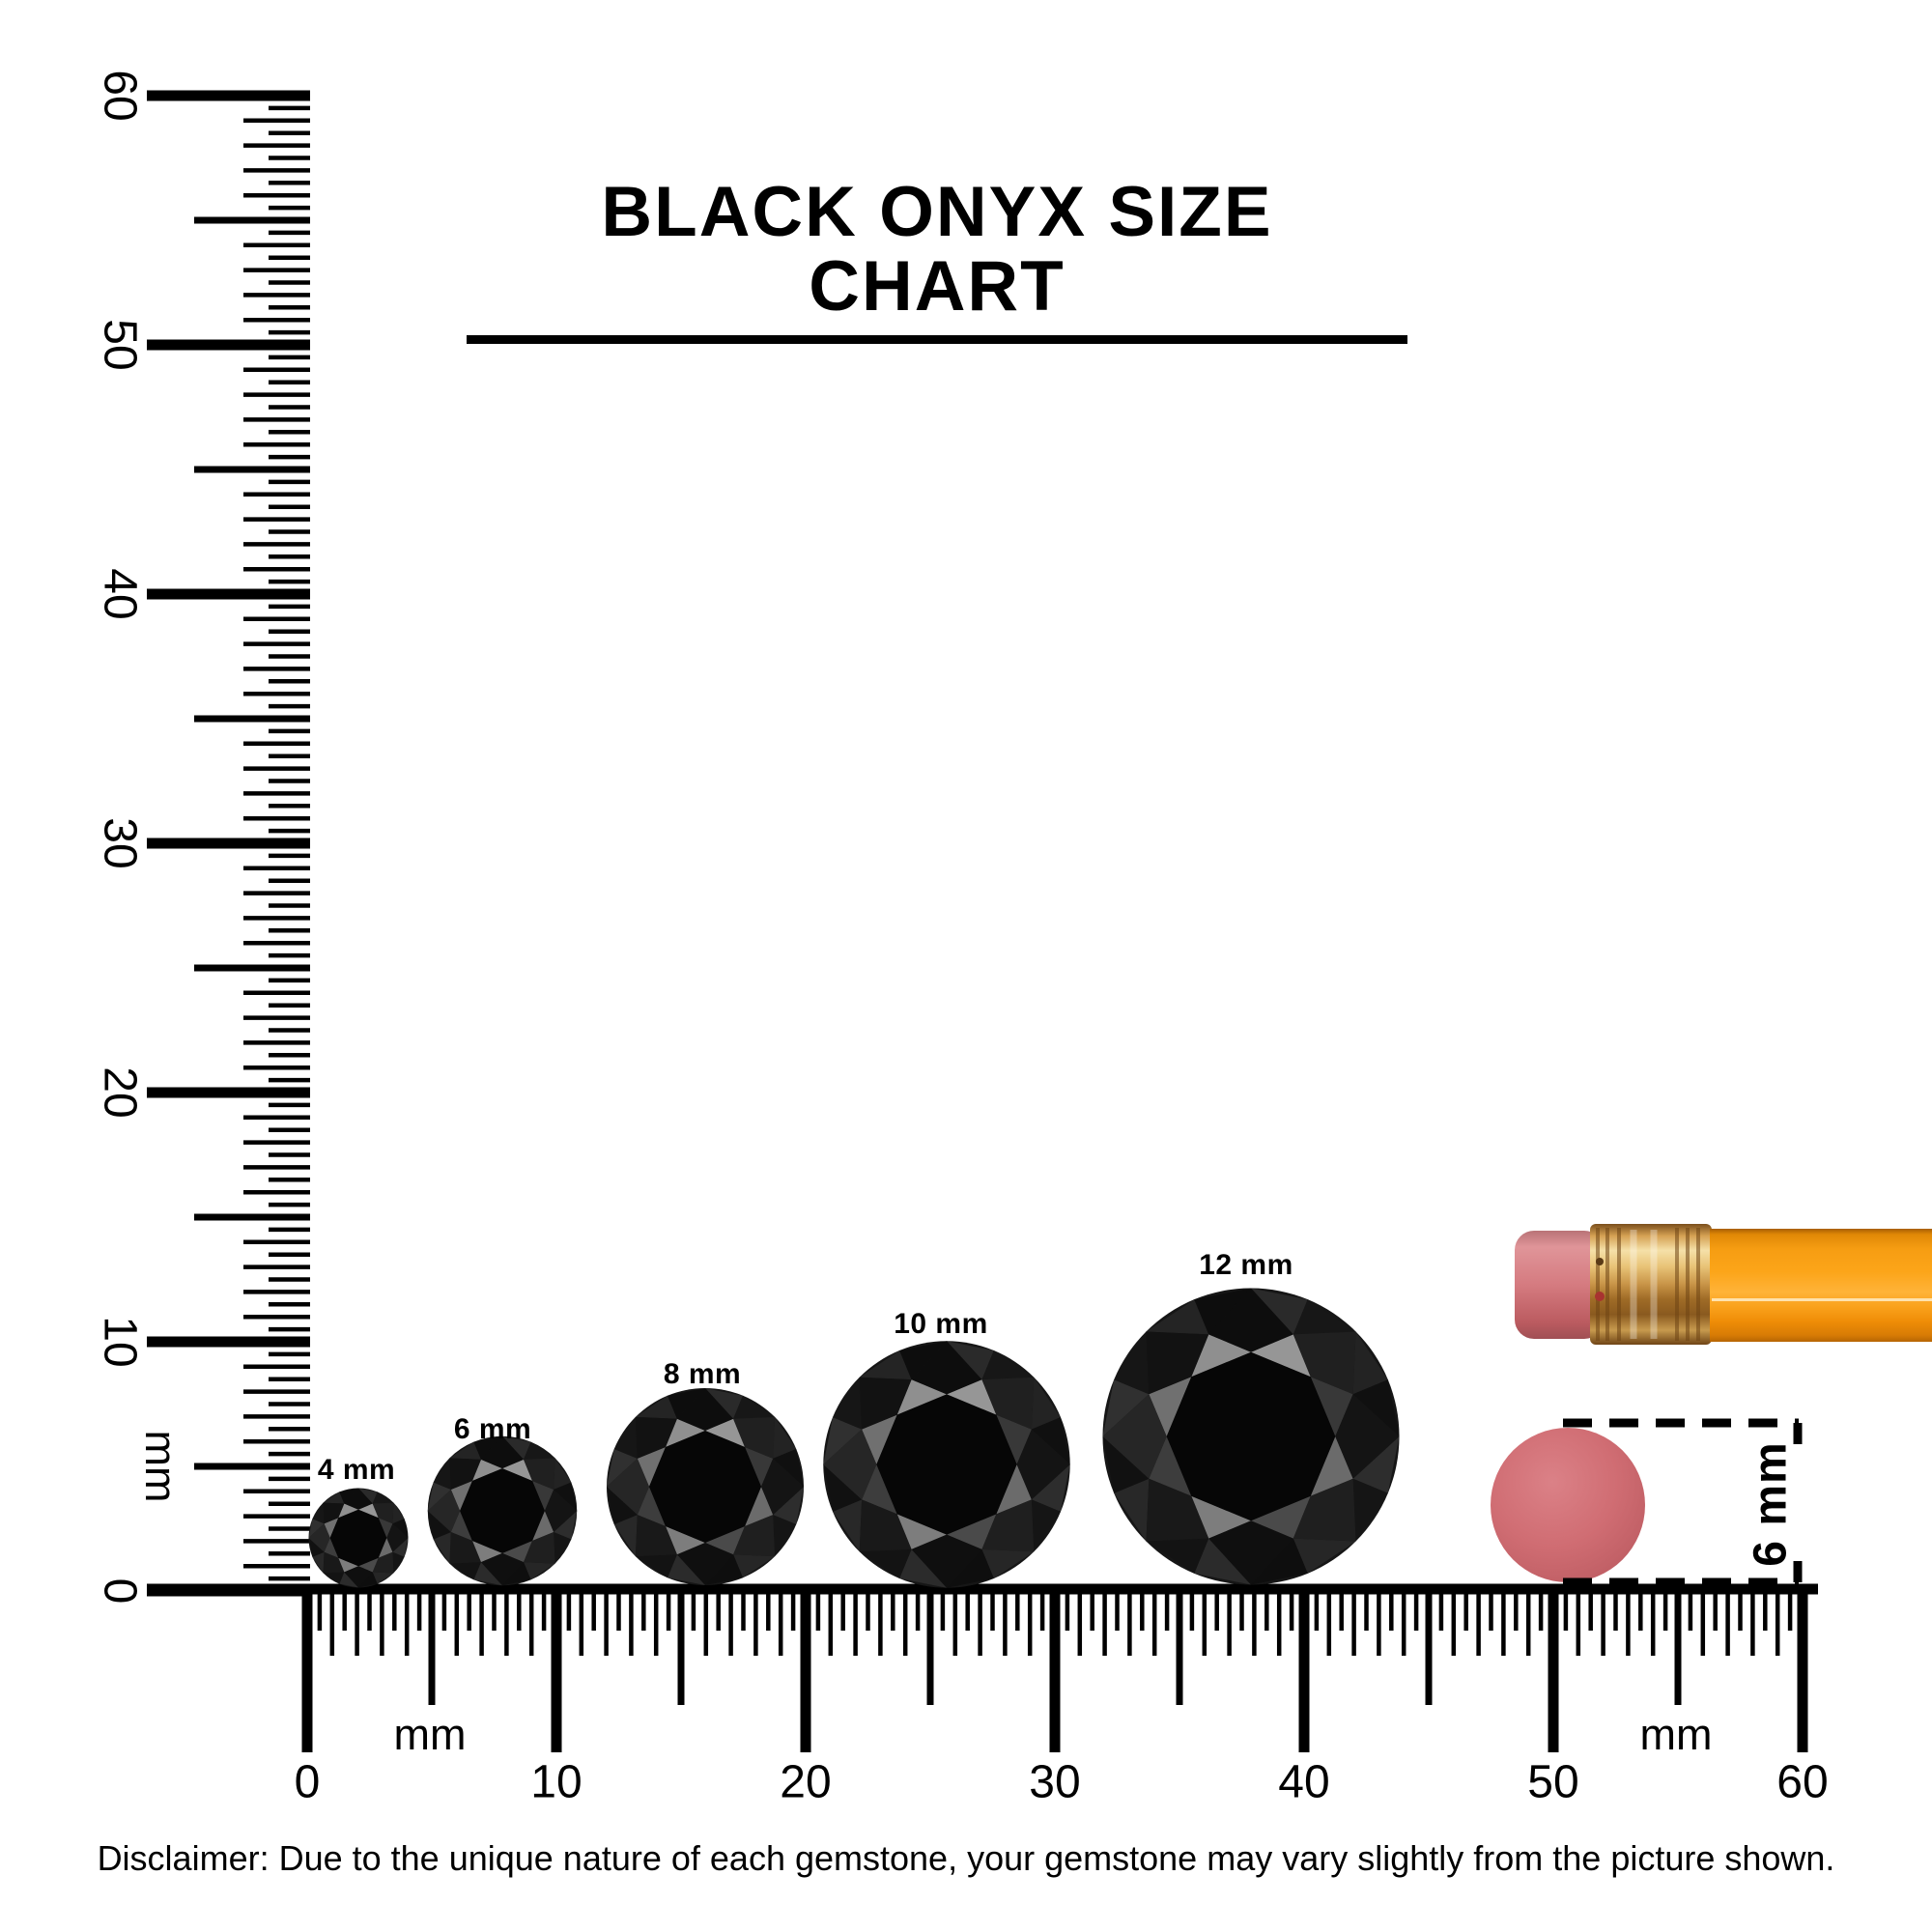 Image resolution: width=1932 pixels, height=1932 pixels. What do you see at coordinates (946, 1464) in the screenshot?
I see `gem-10mm` at bounding box center [946, 1464].